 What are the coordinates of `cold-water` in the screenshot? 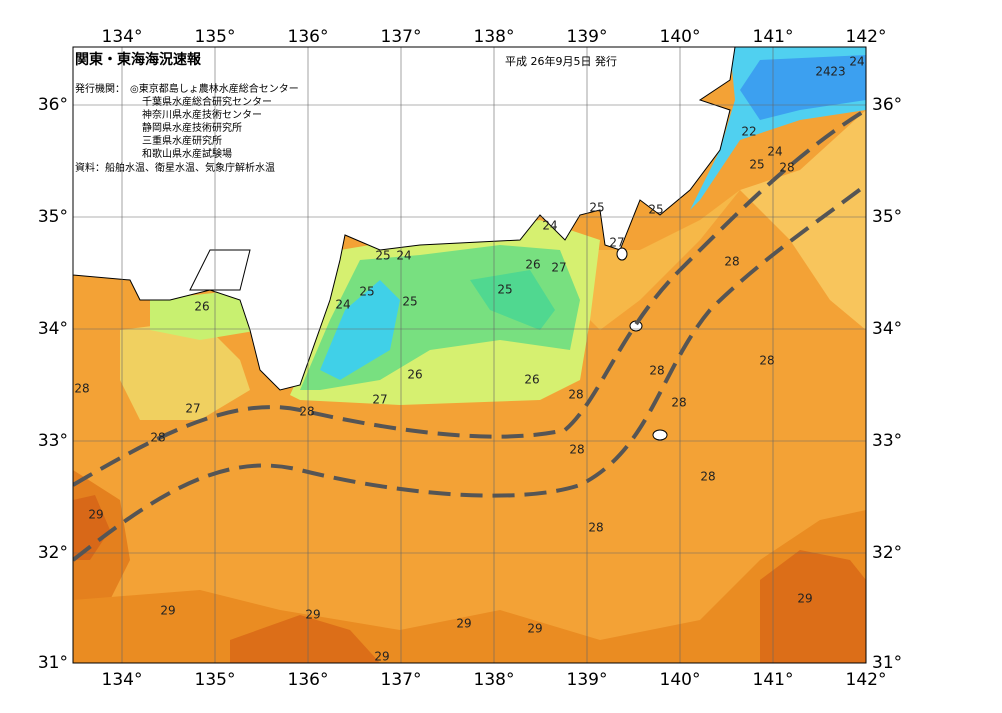 It's located at (803, 87).